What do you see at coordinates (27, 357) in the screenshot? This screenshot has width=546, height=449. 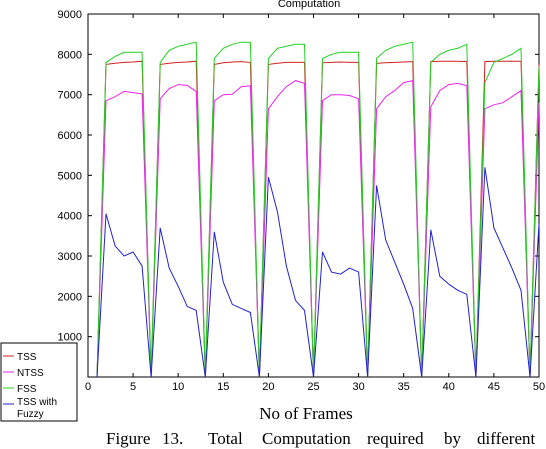 I see `legend-label-tss: TSS` at bounding box center [27, 357].